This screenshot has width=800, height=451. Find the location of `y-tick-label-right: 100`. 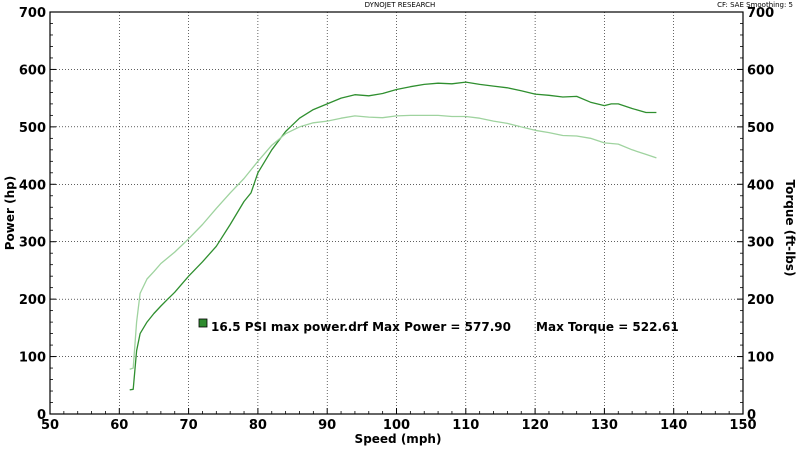

y-tick-label-right: 100 is located at coordinates (760, 358).